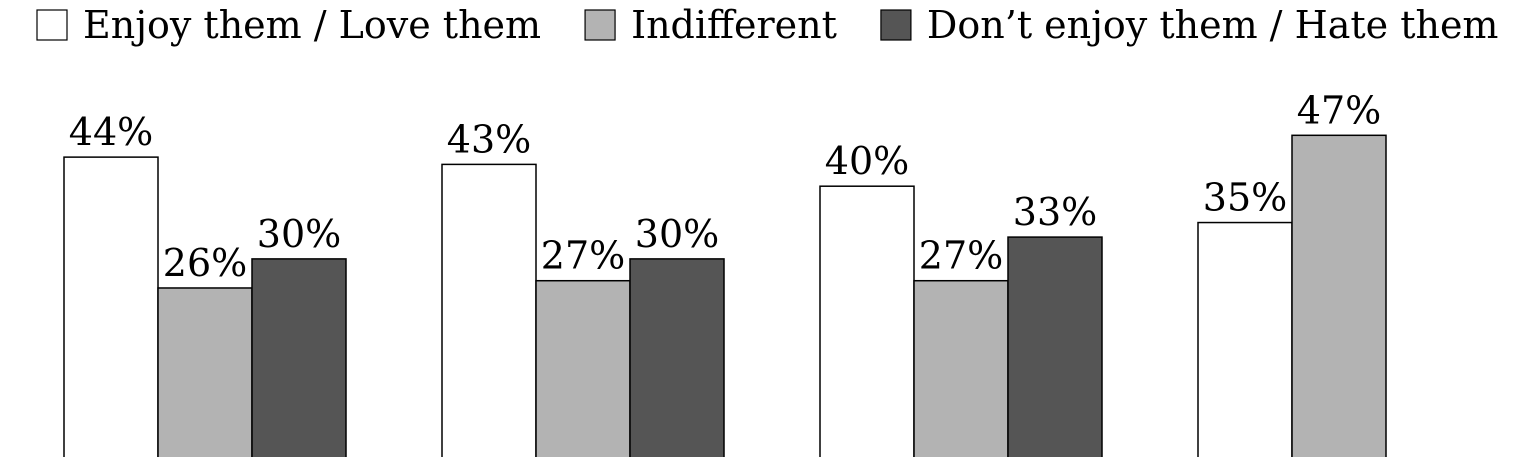 This screenshot has width=1540, height=461. Describe the element at coordinates (1055, 212) in the screenshot. I see `data-label-group3-series3: 33%` at that location.